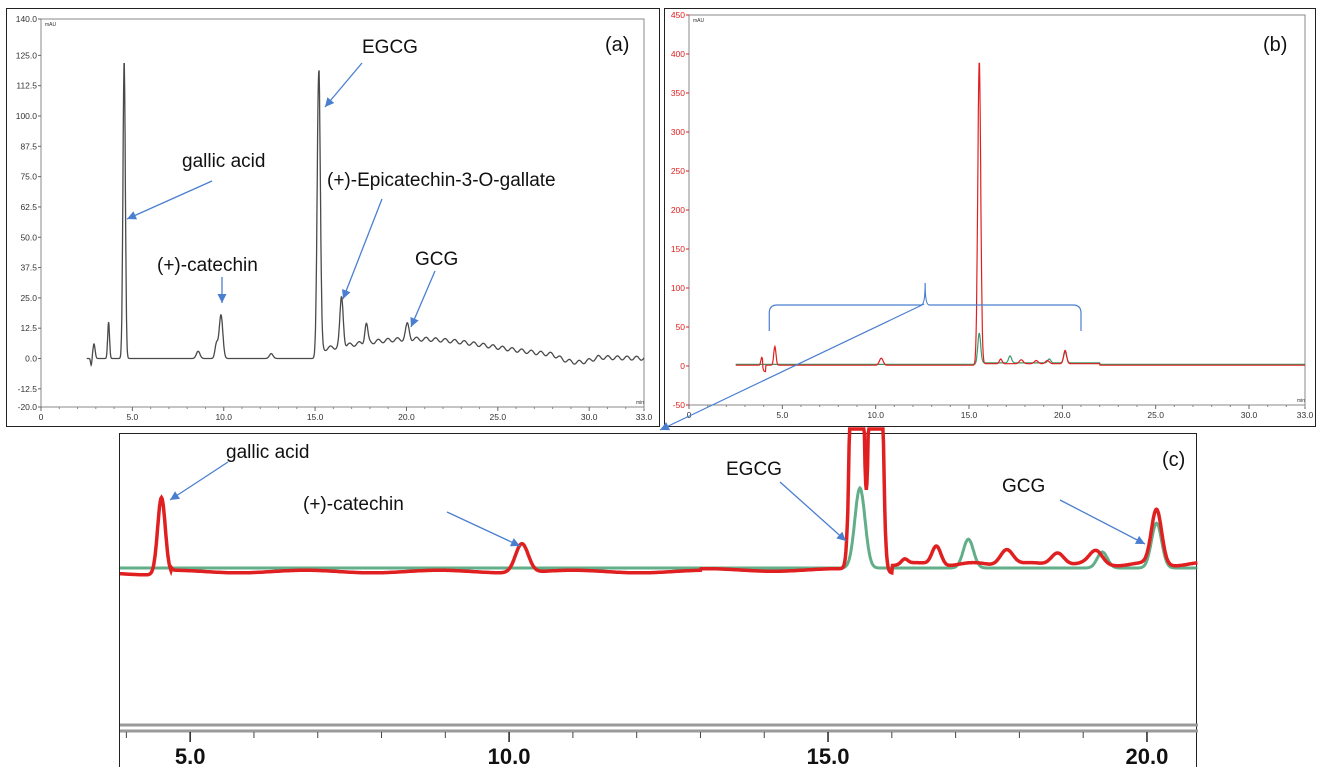 Image resolution: width=1322 pixels, height=768 pixels. What do you see at coordinates (699, 21) in the screenshot?
I see `unit-label-b: mAU` at bounding box center [699, 21].